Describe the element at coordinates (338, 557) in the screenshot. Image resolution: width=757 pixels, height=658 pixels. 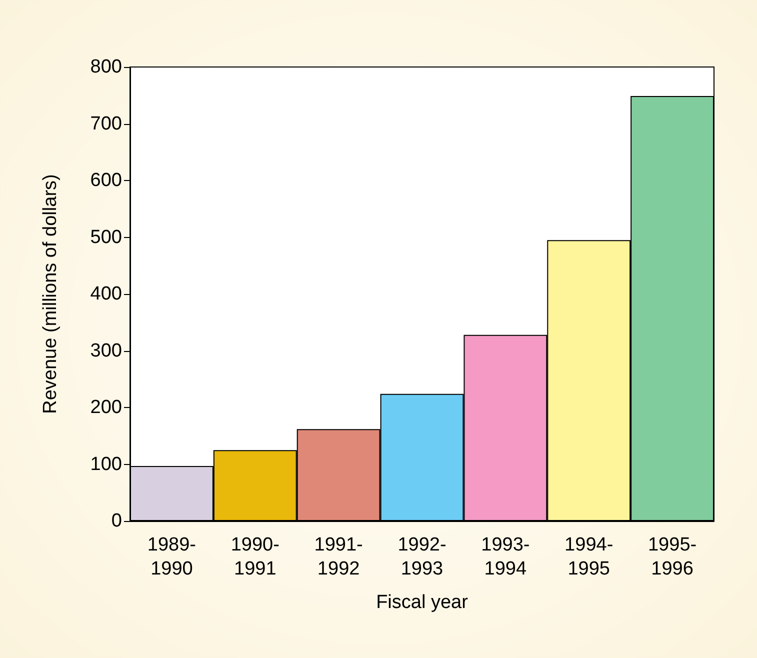
I see `x-tick-label: 1991-1992` at that location.